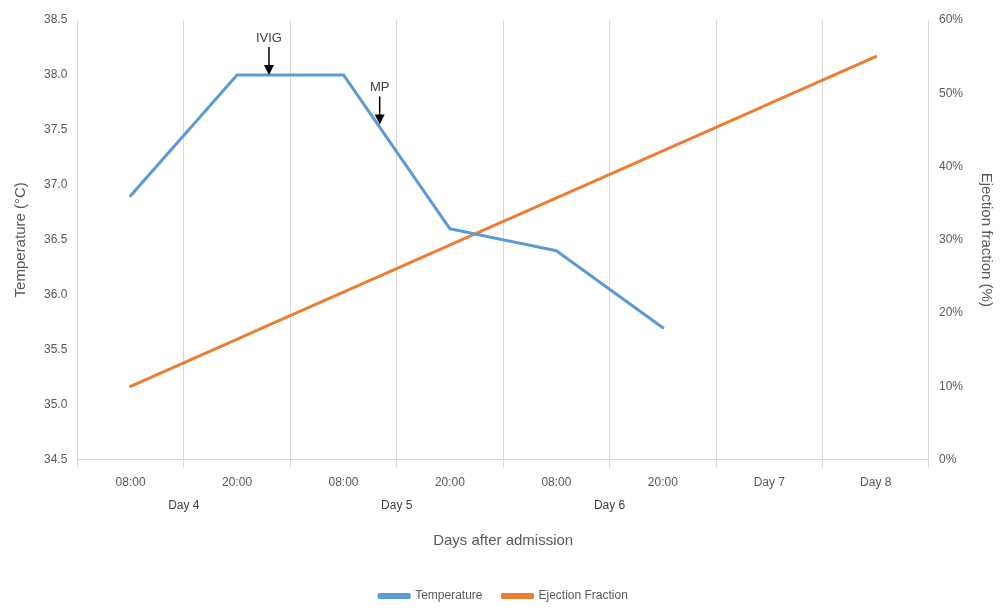 This screenshot has width=1003, height=616. Describe the element at coordinates (56, 184) in the screenshot. I see `y-tick-label: 37.0` at that location.